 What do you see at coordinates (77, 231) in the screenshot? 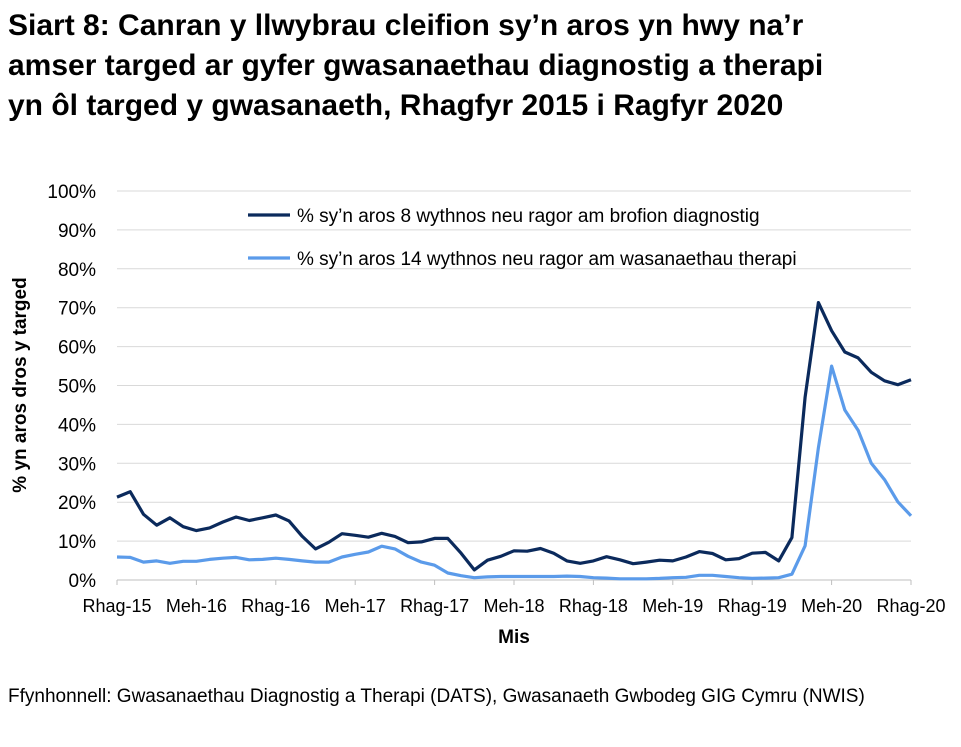
I see `y-tick-label: 90%` at bounding box center [77, 231].